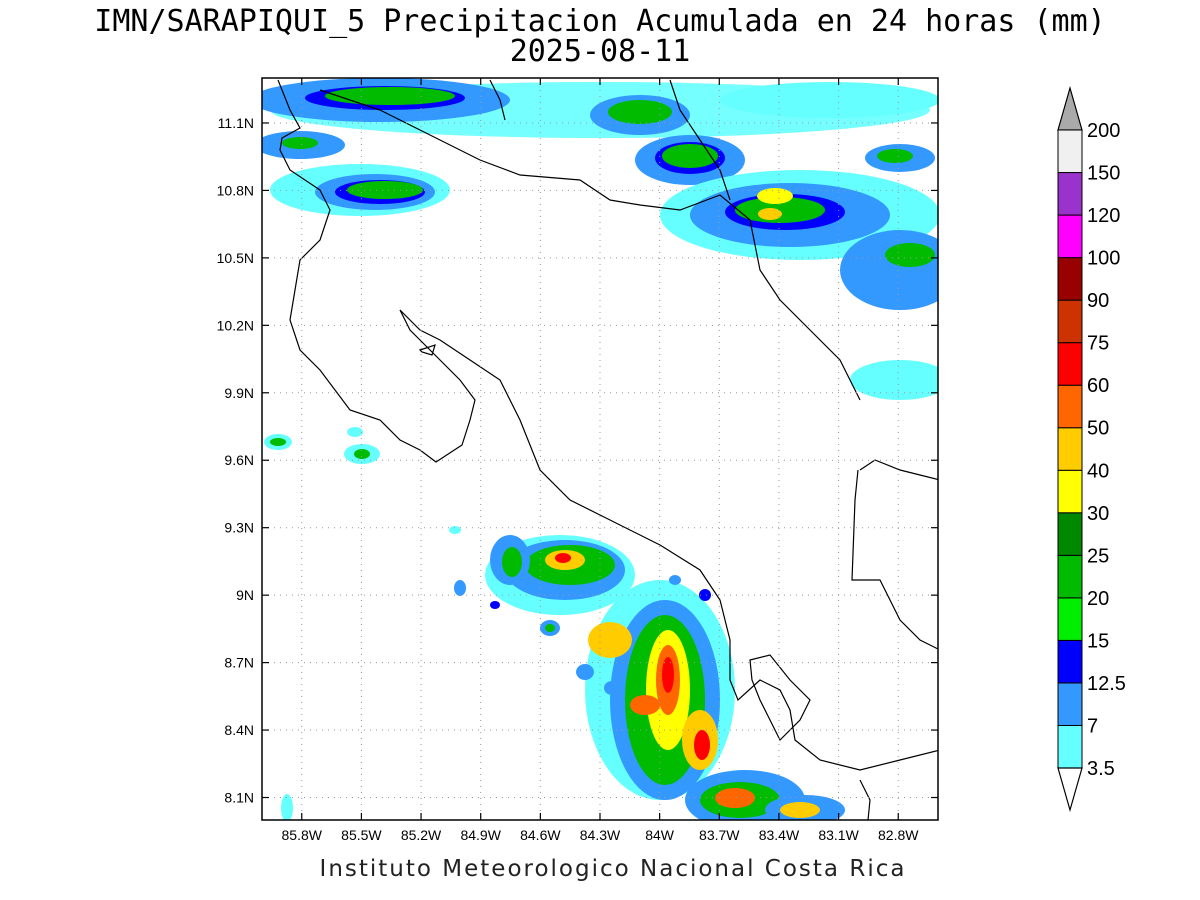  Describe the element at coordinates (480, 835) in the screenshot. I see `lon-tick-label: 84.9W` at that location.